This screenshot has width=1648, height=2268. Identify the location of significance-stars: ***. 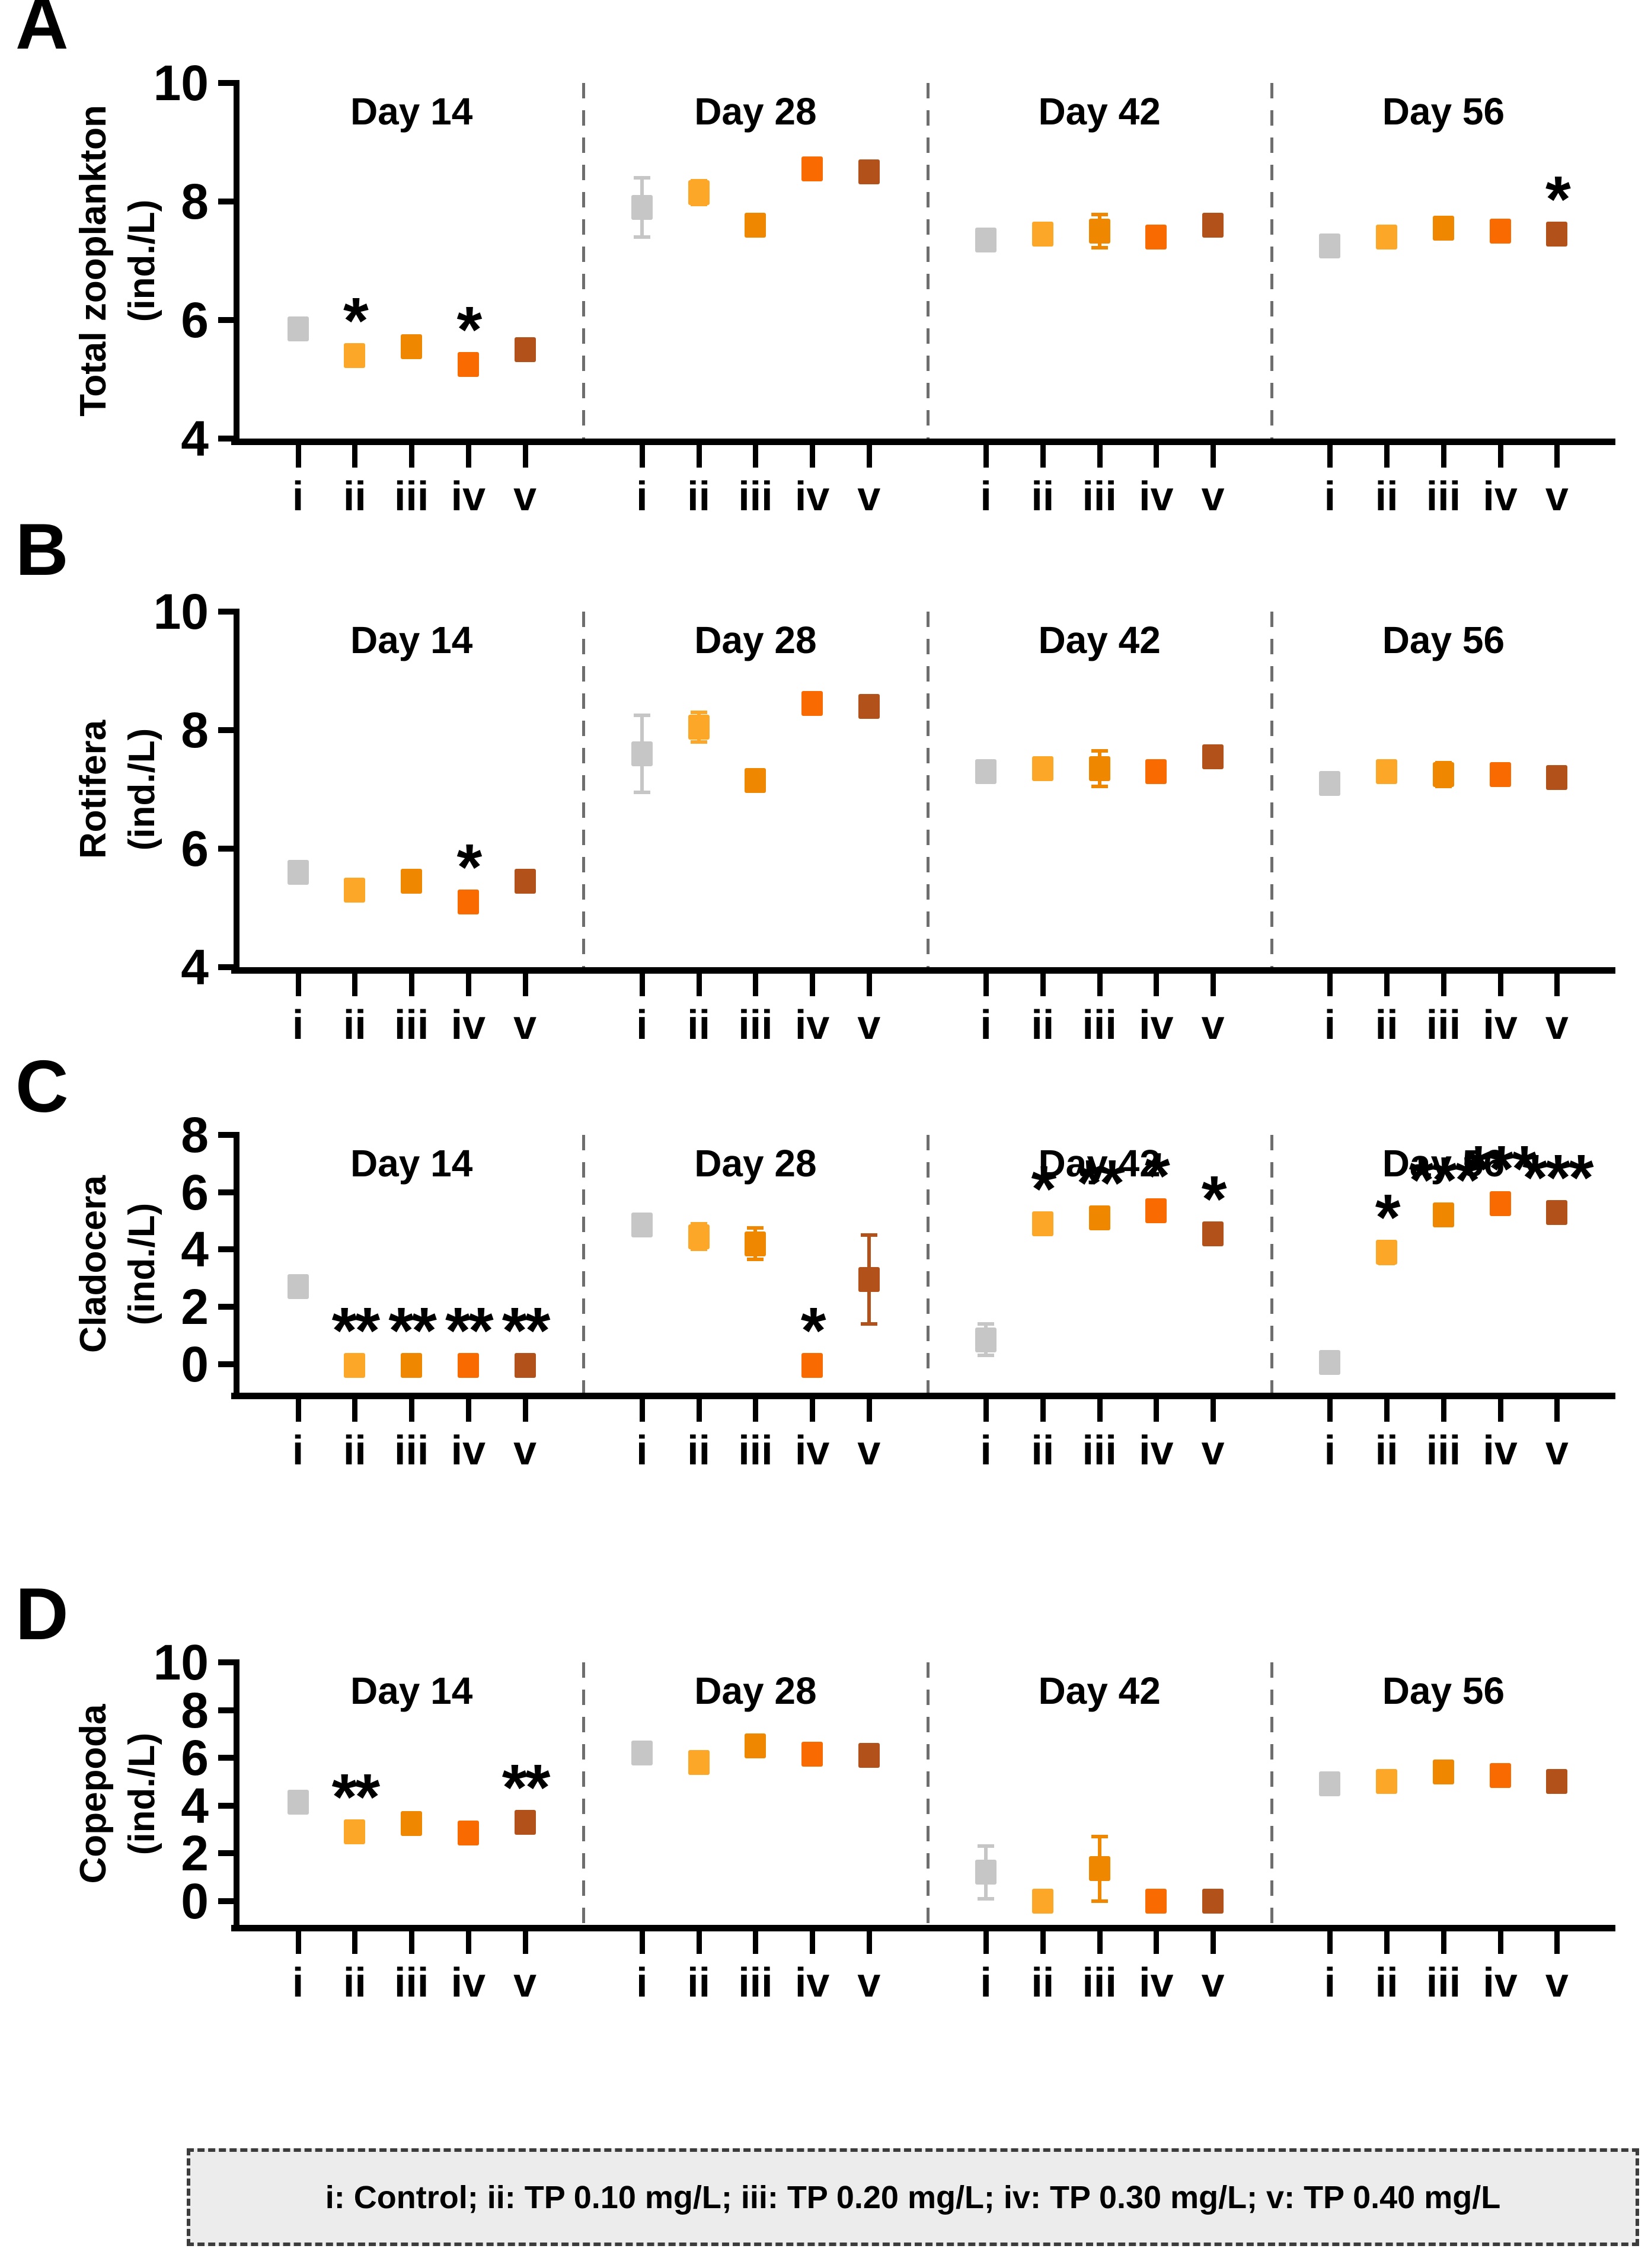
(1557, 1177).